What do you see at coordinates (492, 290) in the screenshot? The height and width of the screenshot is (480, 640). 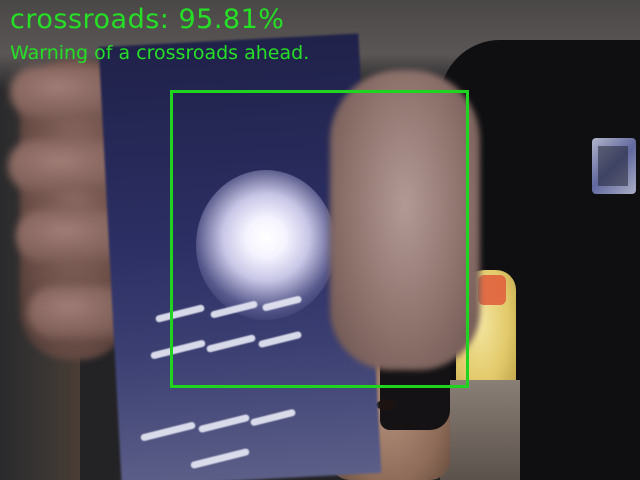 I see `bag-tag` at bounding box center [492, 290].